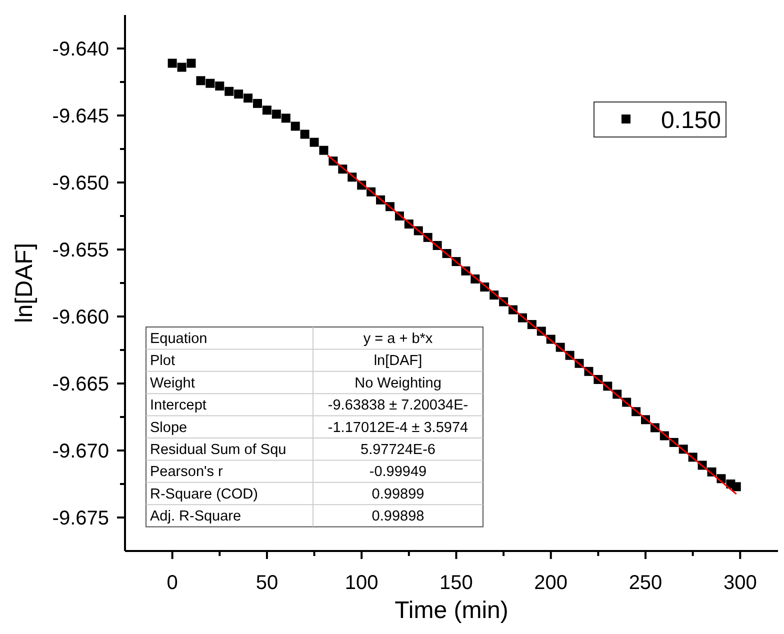 The height and width of the screenshot is (634, 784). I want to click on y-tick-label: -9.665, so click(80, 385).